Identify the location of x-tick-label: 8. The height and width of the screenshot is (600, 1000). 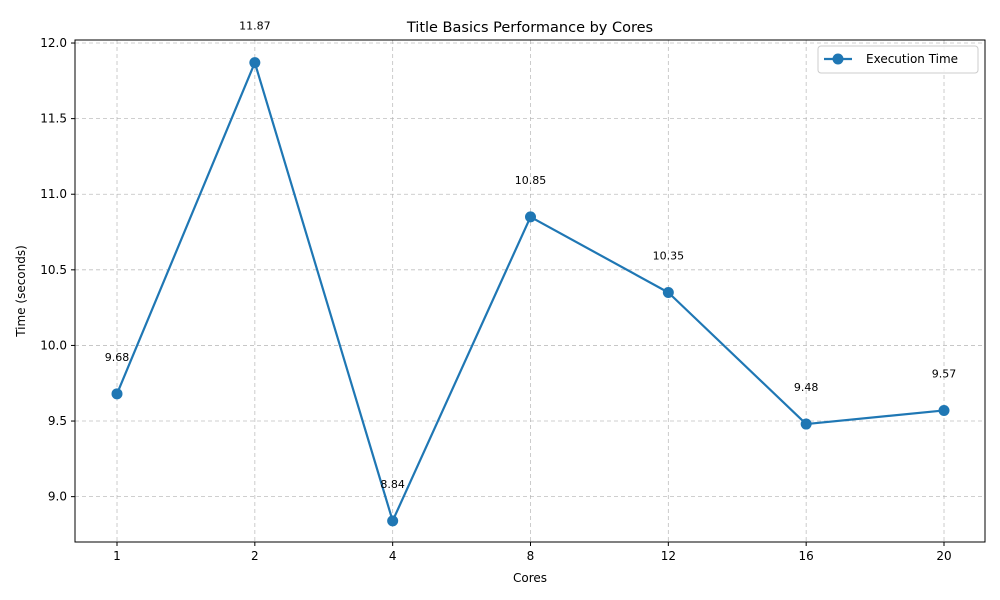
(531, 556).